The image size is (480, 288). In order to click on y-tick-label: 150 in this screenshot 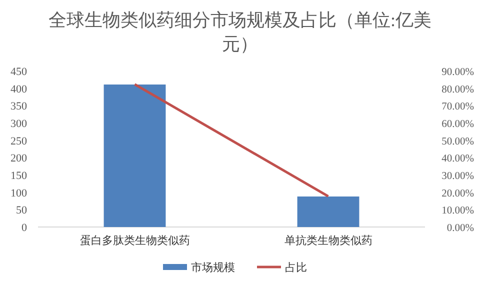, I will do `click(19, 176)`.